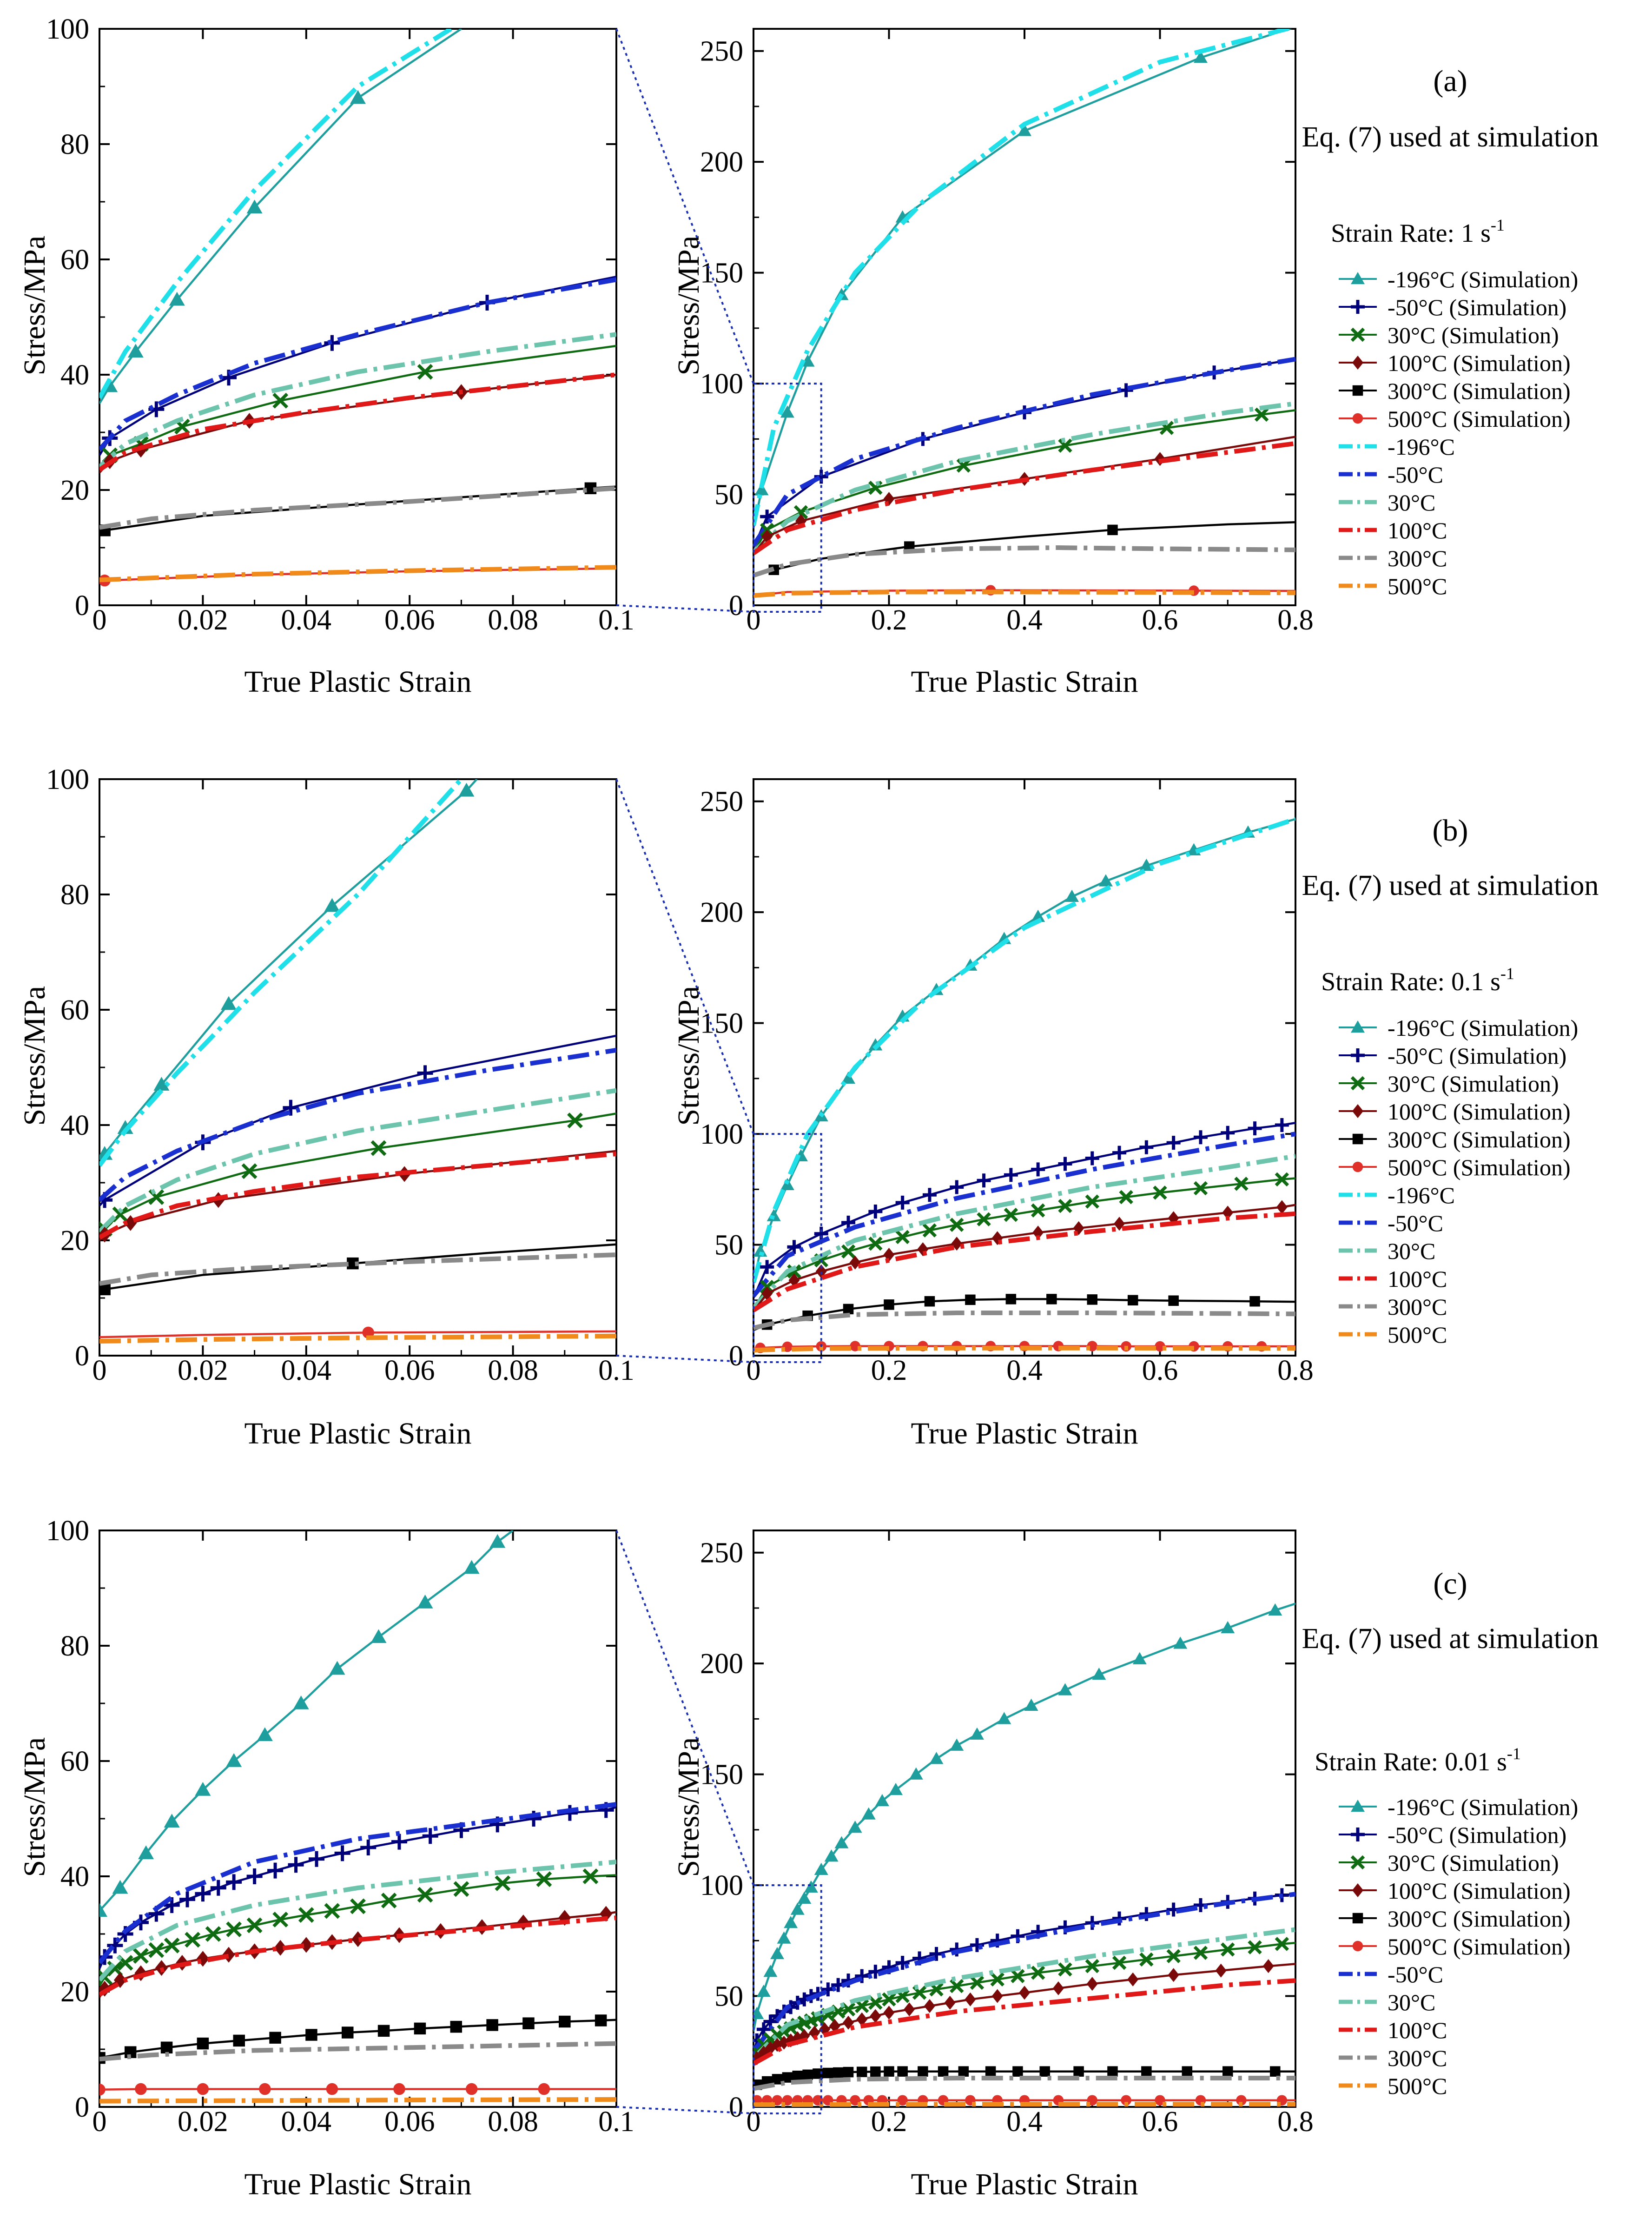 This screenshot has width=1652, height=2225. Describe the element at coordinates (1393, 2086) in the screenshot. I see `legend-item: 500°C` at that location.